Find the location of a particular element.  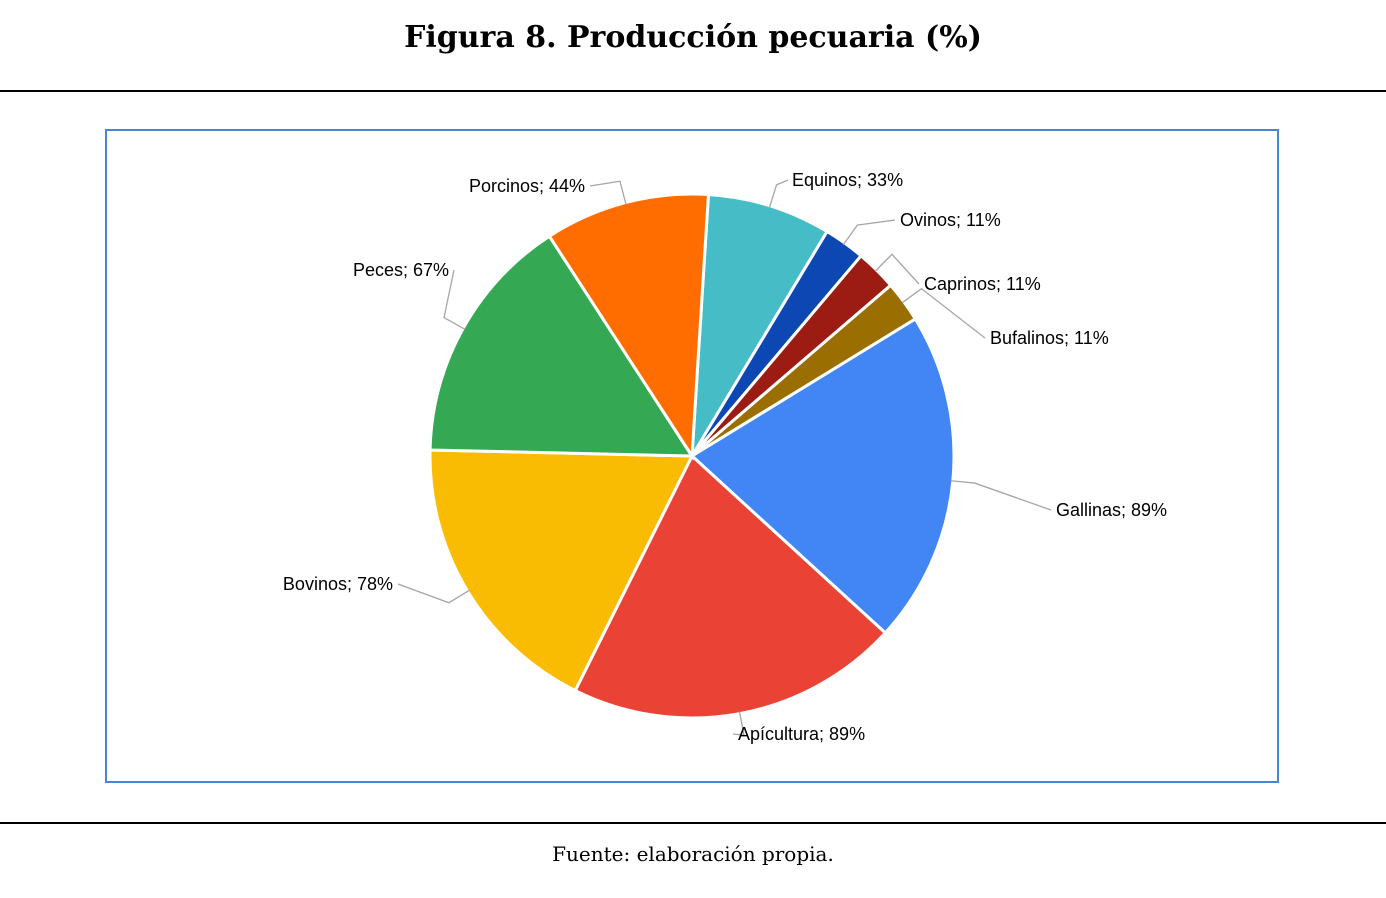

leader-line-apícultura is located at coordinates (738, 723).